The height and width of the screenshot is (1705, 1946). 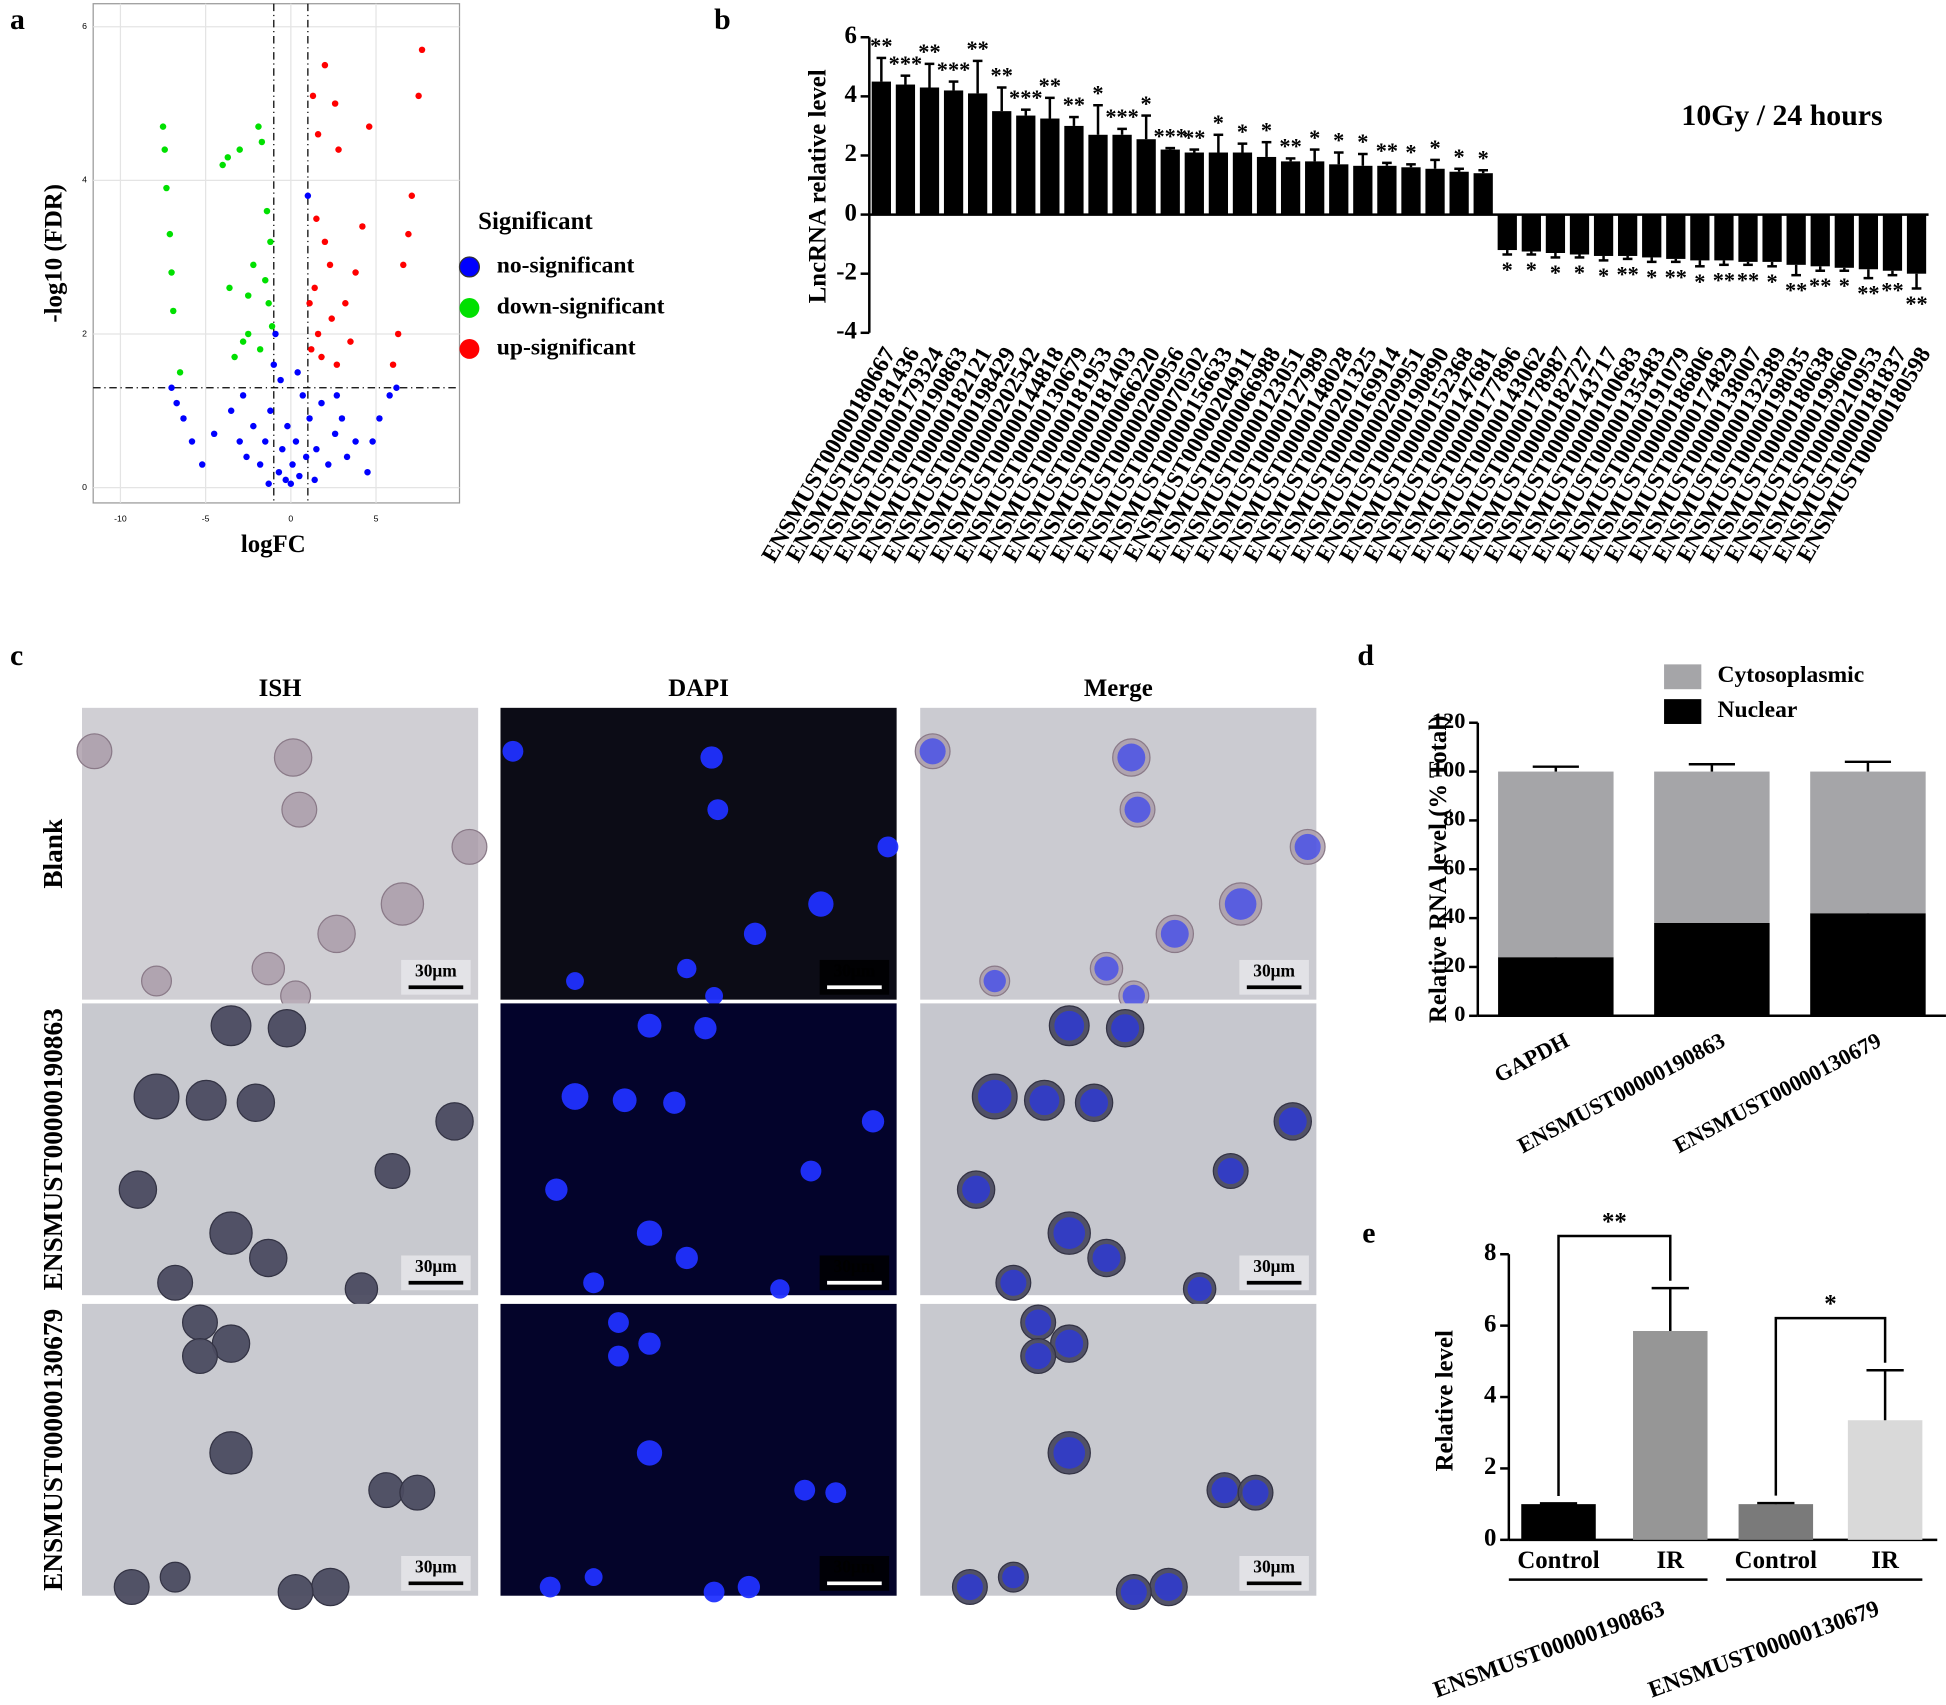 What do you see at coordinates (1438, 869) in the screenshot?
I see `y-axis-label: Relative RNA level (% Total)` at bounding box center [1438, 869].